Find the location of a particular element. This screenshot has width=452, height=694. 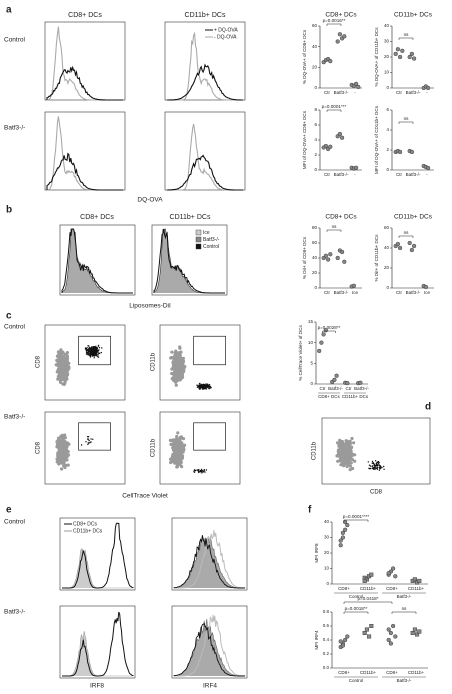

panel-label: e is located at coordinates (9, 510).